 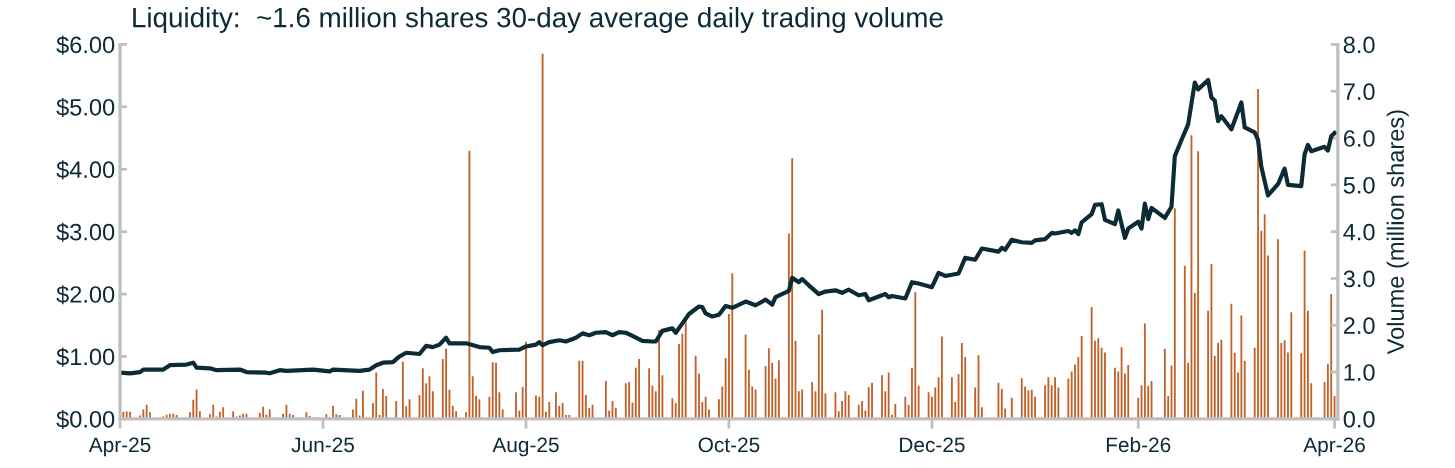 What do you see at coordinates (1138, 444) in the screenshot?
I see `x-tick-label: Feb-26` at bounding box center [1138, 444].